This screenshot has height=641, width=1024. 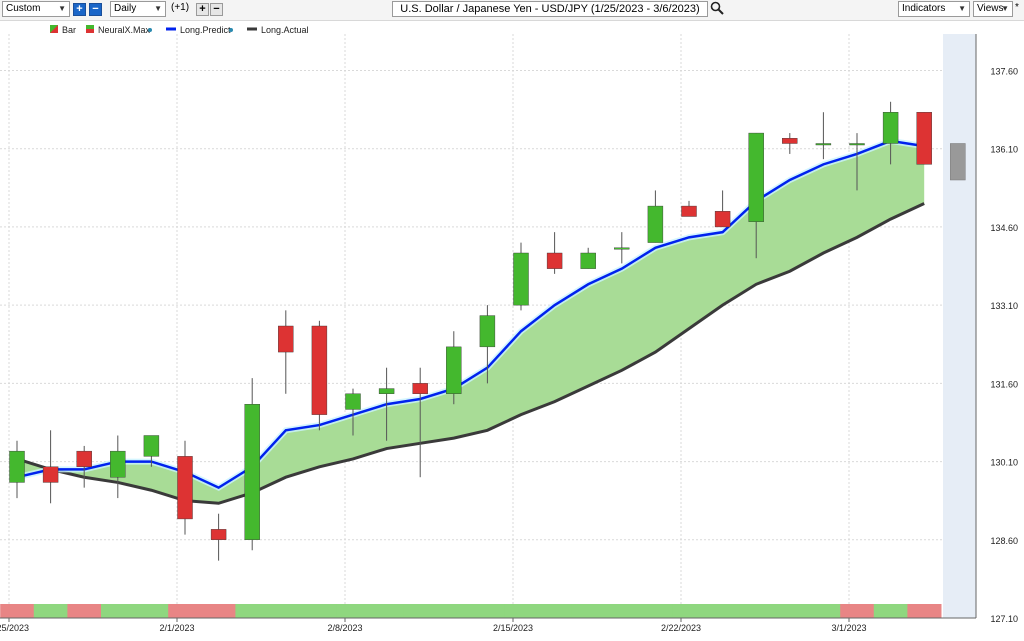 I want to click on views-select: Views ▼, so click(x=993, y=9).